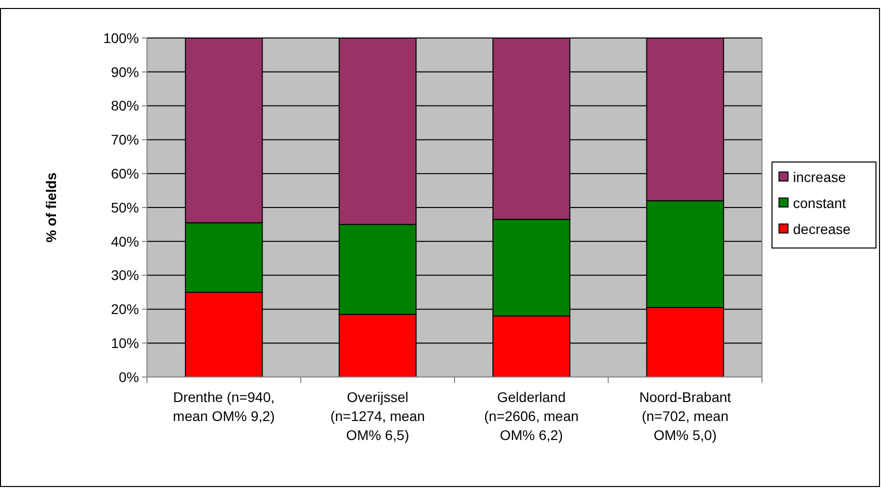 This screenshot has height=488, width=881. Describe the element at coordinates (223, 406) in the screenshot. I see `x-tick-label: Drenthe (n=940, mean OM% 9,2)` at that location.